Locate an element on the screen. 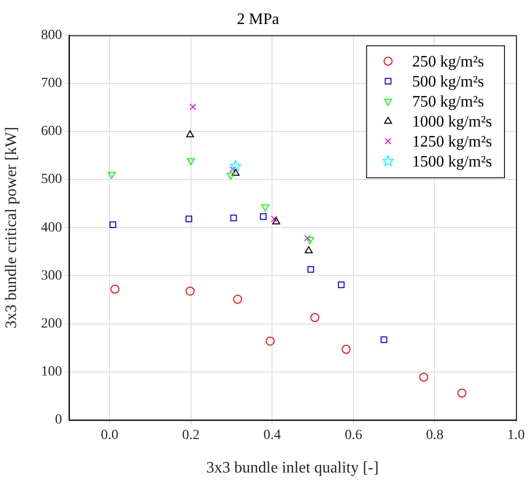 The width and height of the screenshot is (528, 482). legend-label: 1000 kg/m²s is located at coordinates (452, 121).